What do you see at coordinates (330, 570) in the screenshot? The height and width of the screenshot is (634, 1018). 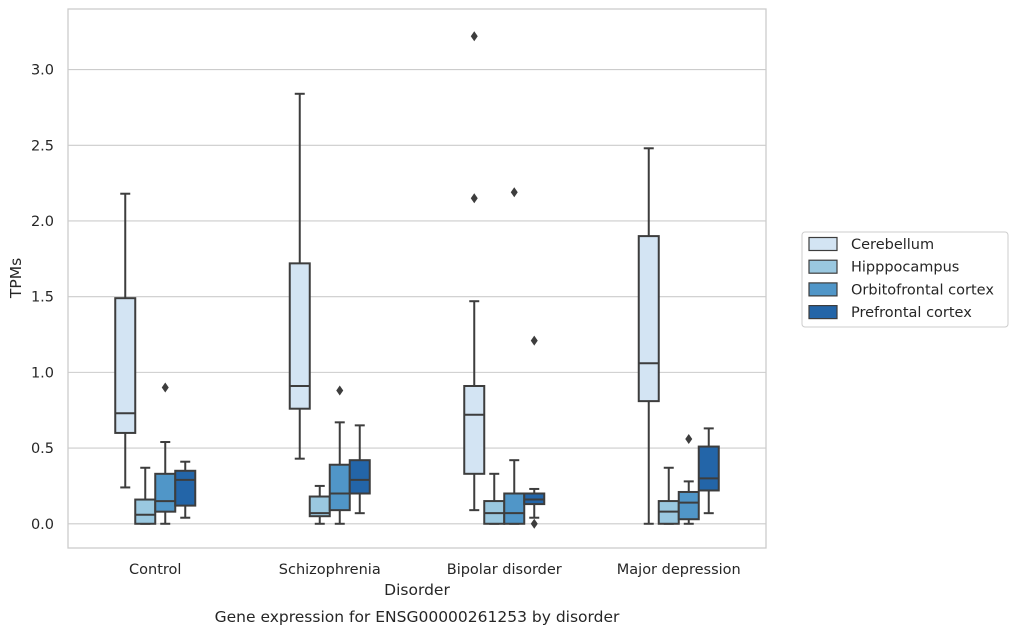 I see `x-tick-label: Schizophrenia` at bounding box center [330, 570].